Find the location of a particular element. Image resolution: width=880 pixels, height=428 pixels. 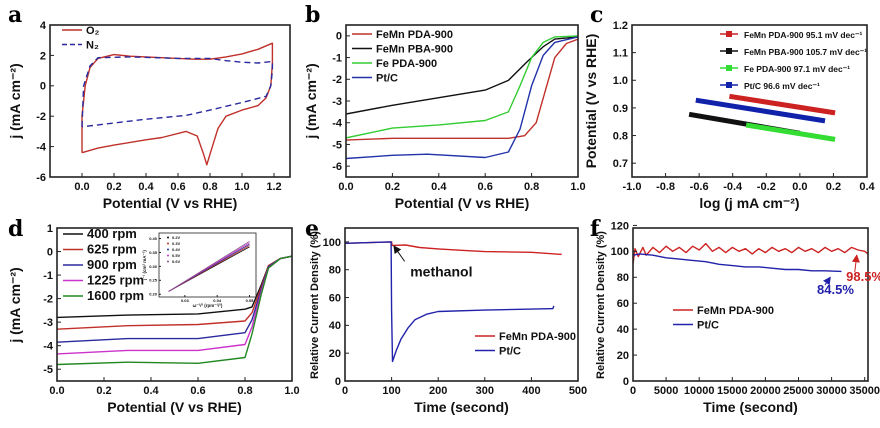

x-axis-label: ω⁻¹/² (rpm⁻¹/²) is located at coordinates (208, 305).